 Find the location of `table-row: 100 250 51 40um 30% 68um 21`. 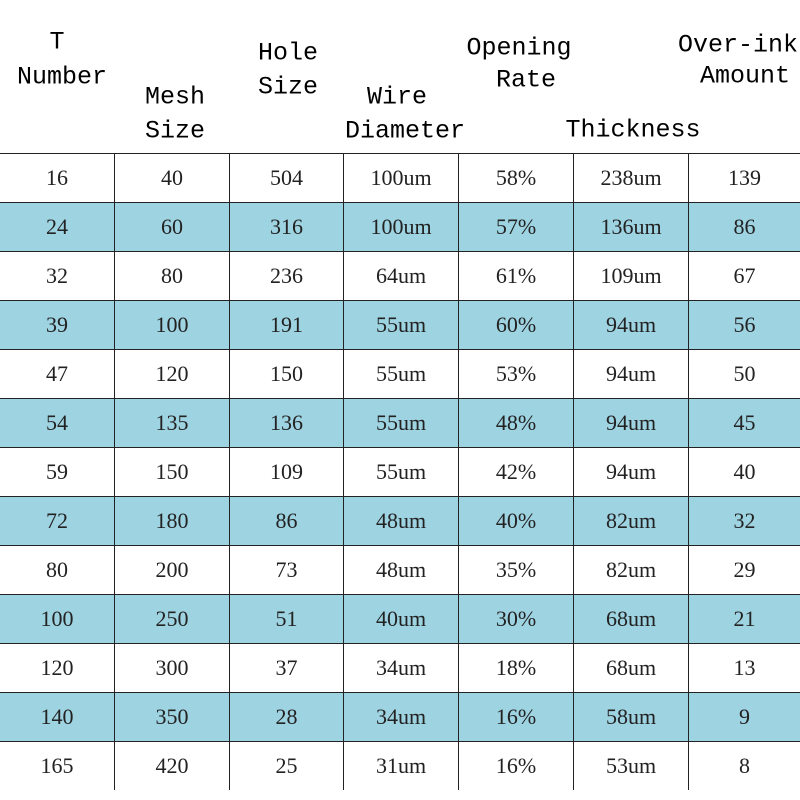

table-row: 100 250 51 40um 30% 68um 21 is located at coordinates (400, 618).